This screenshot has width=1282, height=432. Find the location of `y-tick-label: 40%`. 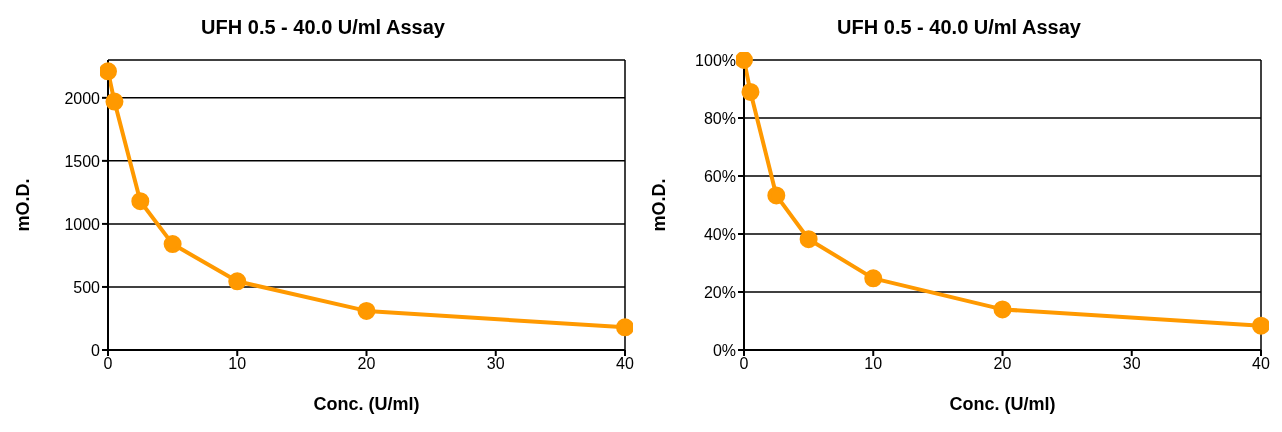

y-tick-label: 40% is located at coordinates (719, 234).